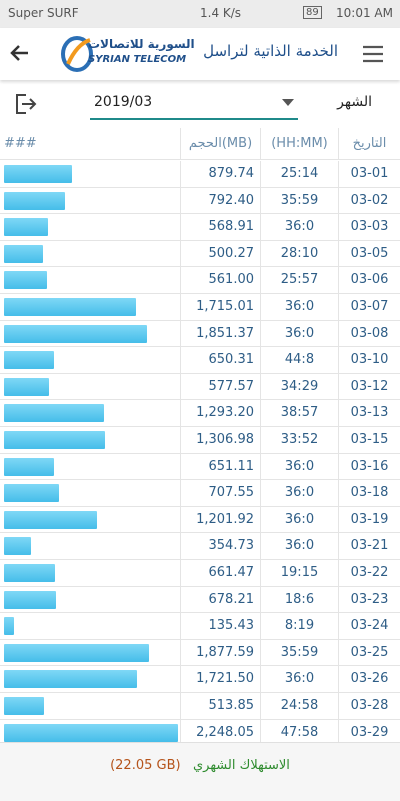  What do you see at coordinates (299, 280) in the screenshot?
I see `duration: 25:57` at bounding box center [299, 280].